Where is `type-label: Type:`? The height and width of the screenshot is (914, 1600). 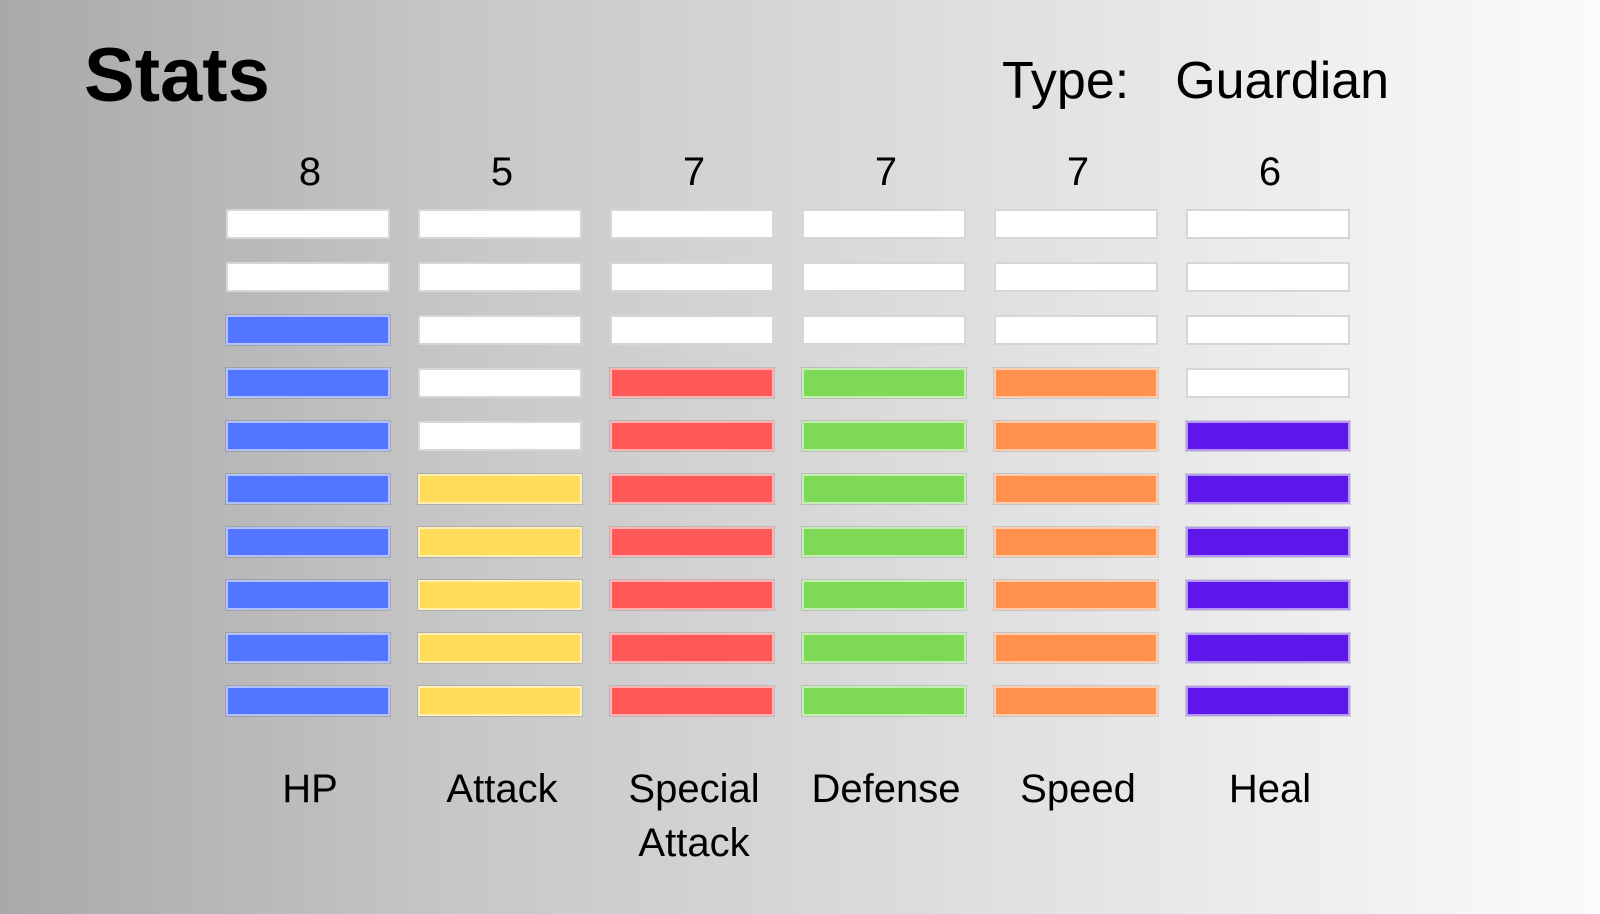 type-label: Type: is located at coordinates (1066, 81).